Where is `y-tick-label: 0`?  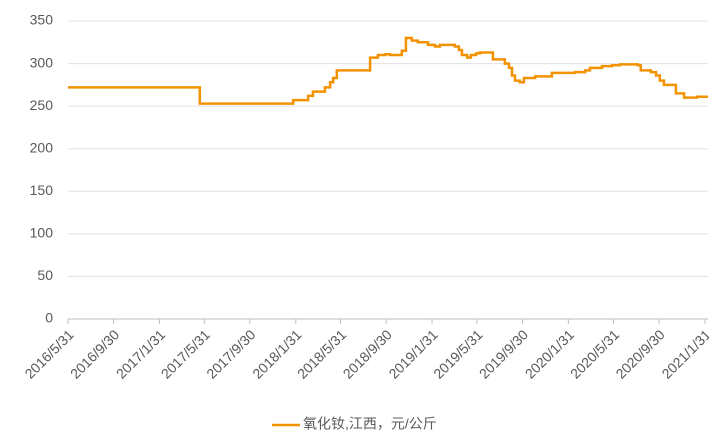 y-tick-label: 0 is located at coordinates (49, 318).